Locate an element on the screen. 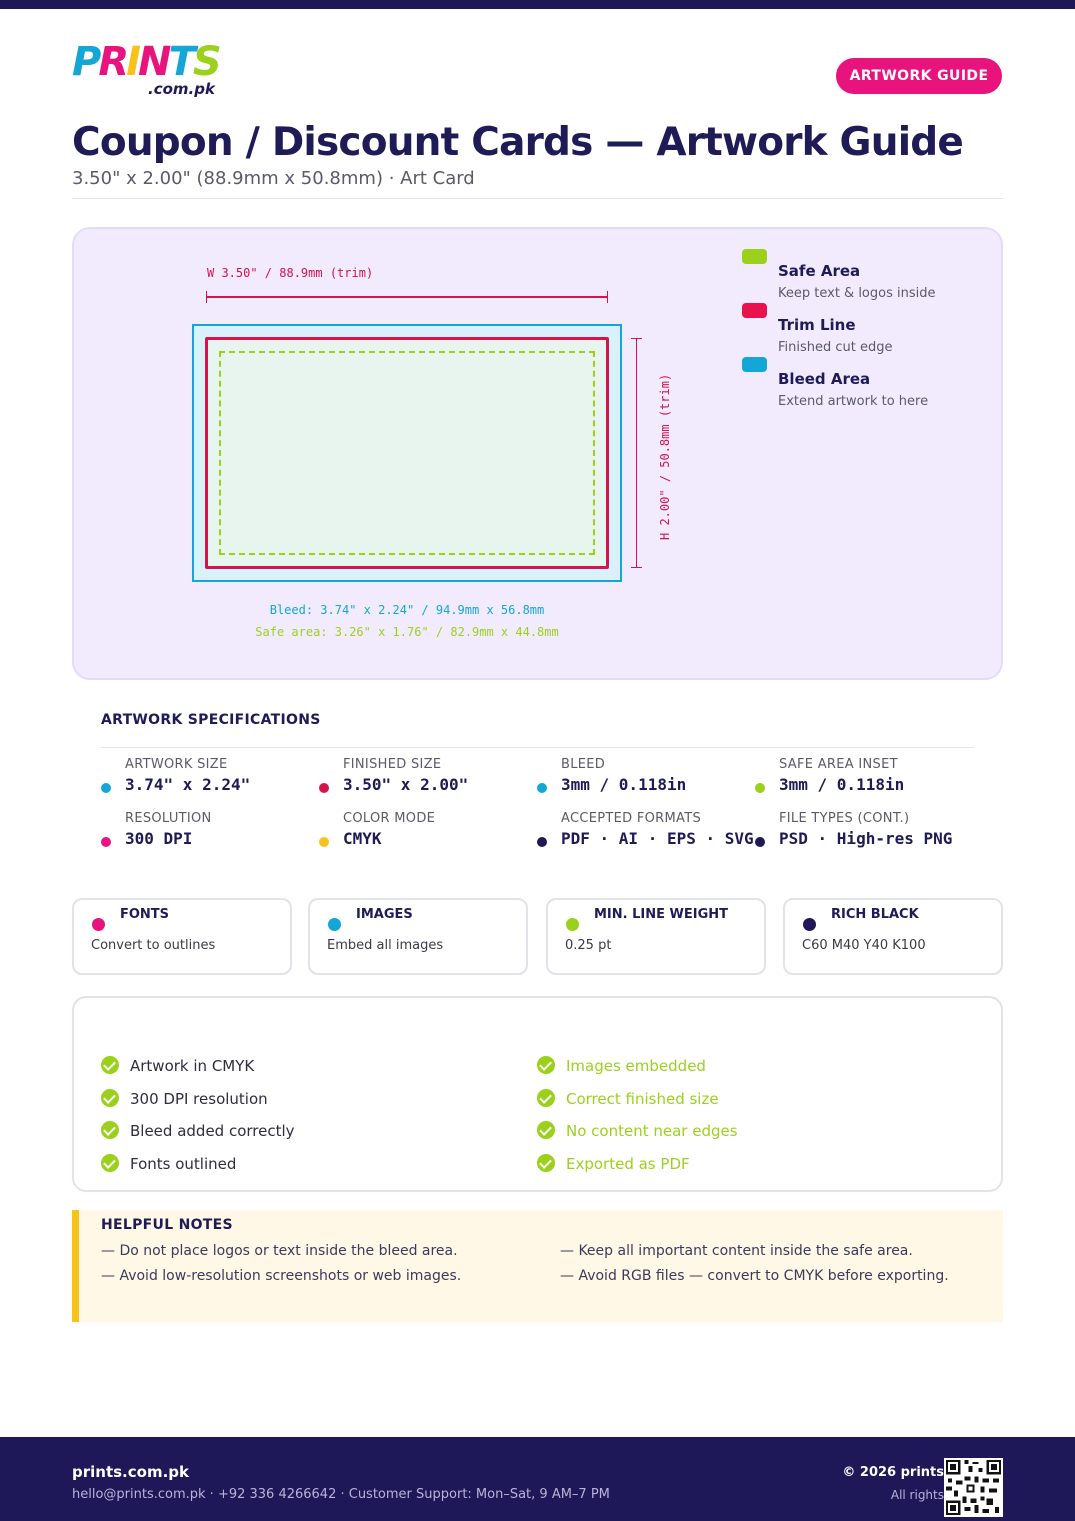 Image resolution: width=1075 pixels, height=1521 pixels. trim-line-swatch is located at coordinates (754, 310).